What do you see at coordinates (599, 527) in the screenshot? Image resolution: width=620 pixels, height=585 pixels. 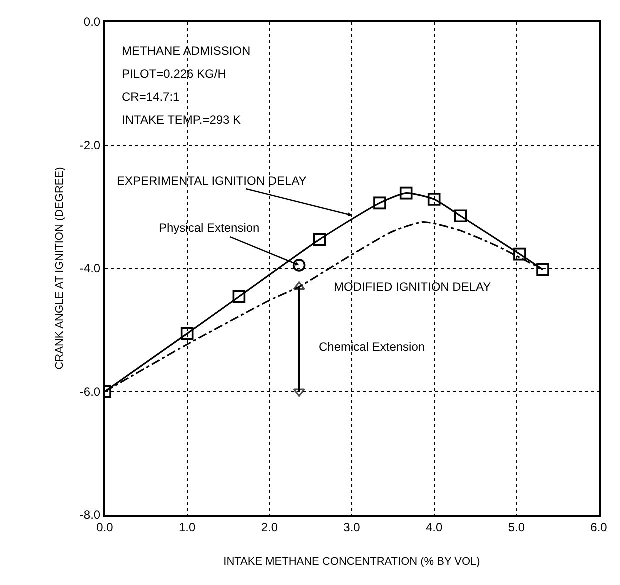 I see `x-tick-label: 6.0` at bounding box center [599, 527].